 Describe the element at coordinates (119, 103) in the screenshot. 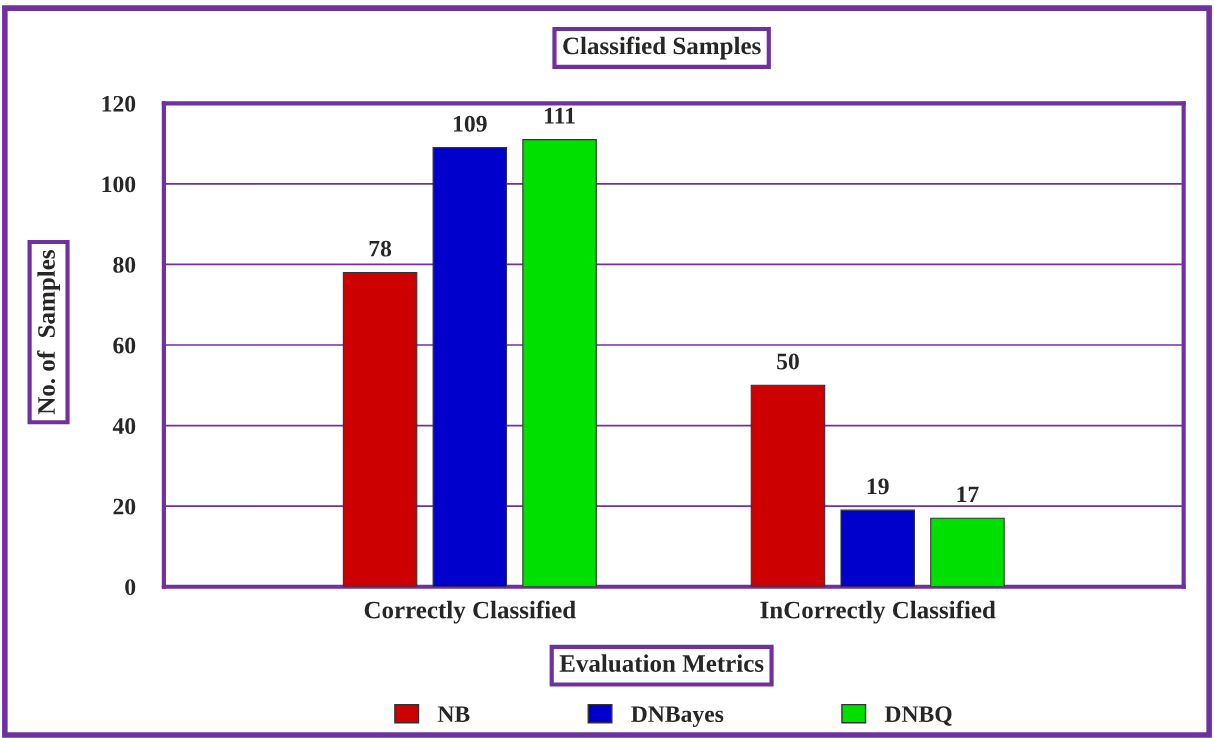

I see `y-tick-label: 120` at that location.